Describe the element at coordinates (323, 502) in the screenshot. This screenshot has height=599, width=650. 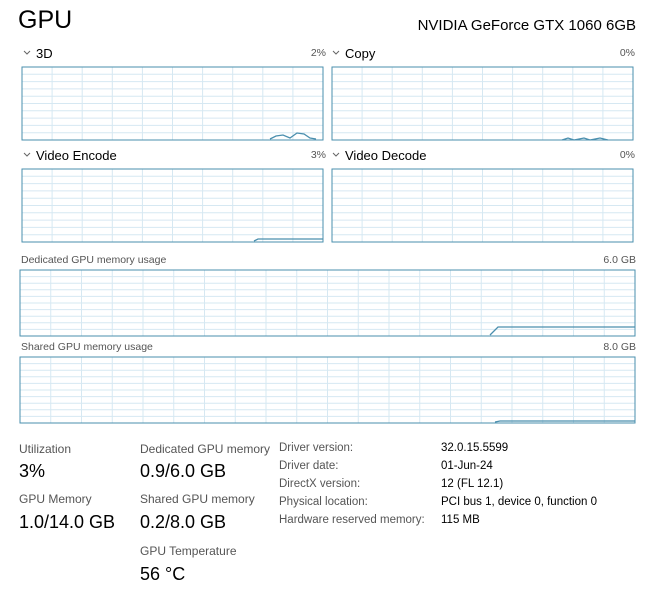
I see `detail-label: Physical location:` at that location.